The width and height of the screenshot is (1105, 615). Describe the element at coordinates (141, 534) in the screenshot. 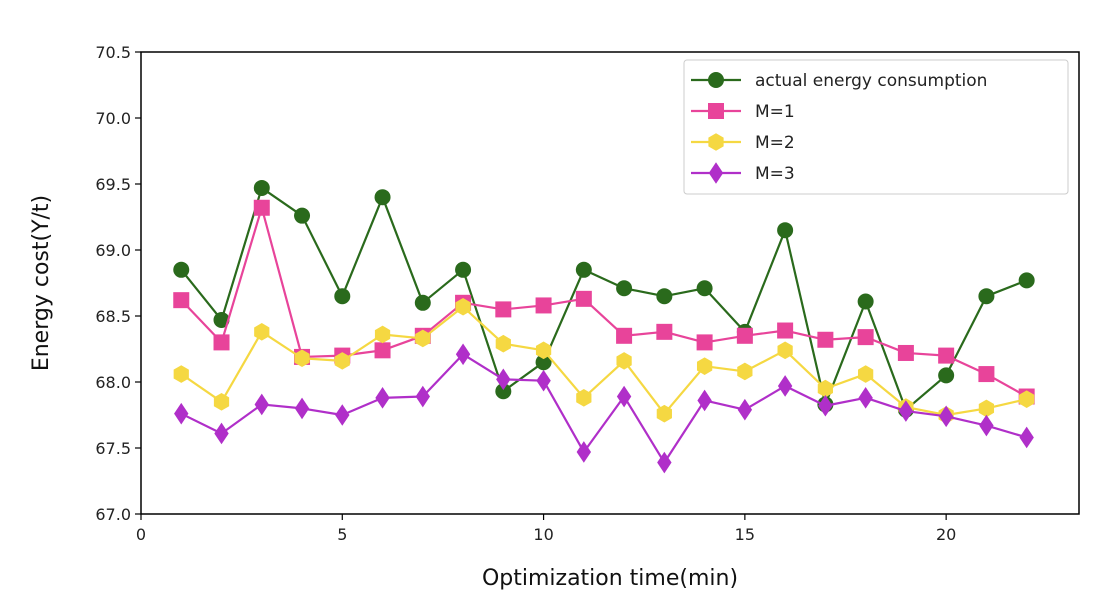

I see `x-tick-label: 0` at that location.